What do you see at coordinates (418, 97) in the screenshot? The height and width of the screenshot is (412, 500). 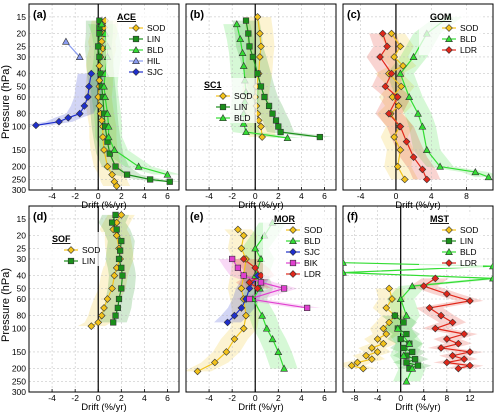 I see `panel-3-frame` at bounding box center [418, 97].